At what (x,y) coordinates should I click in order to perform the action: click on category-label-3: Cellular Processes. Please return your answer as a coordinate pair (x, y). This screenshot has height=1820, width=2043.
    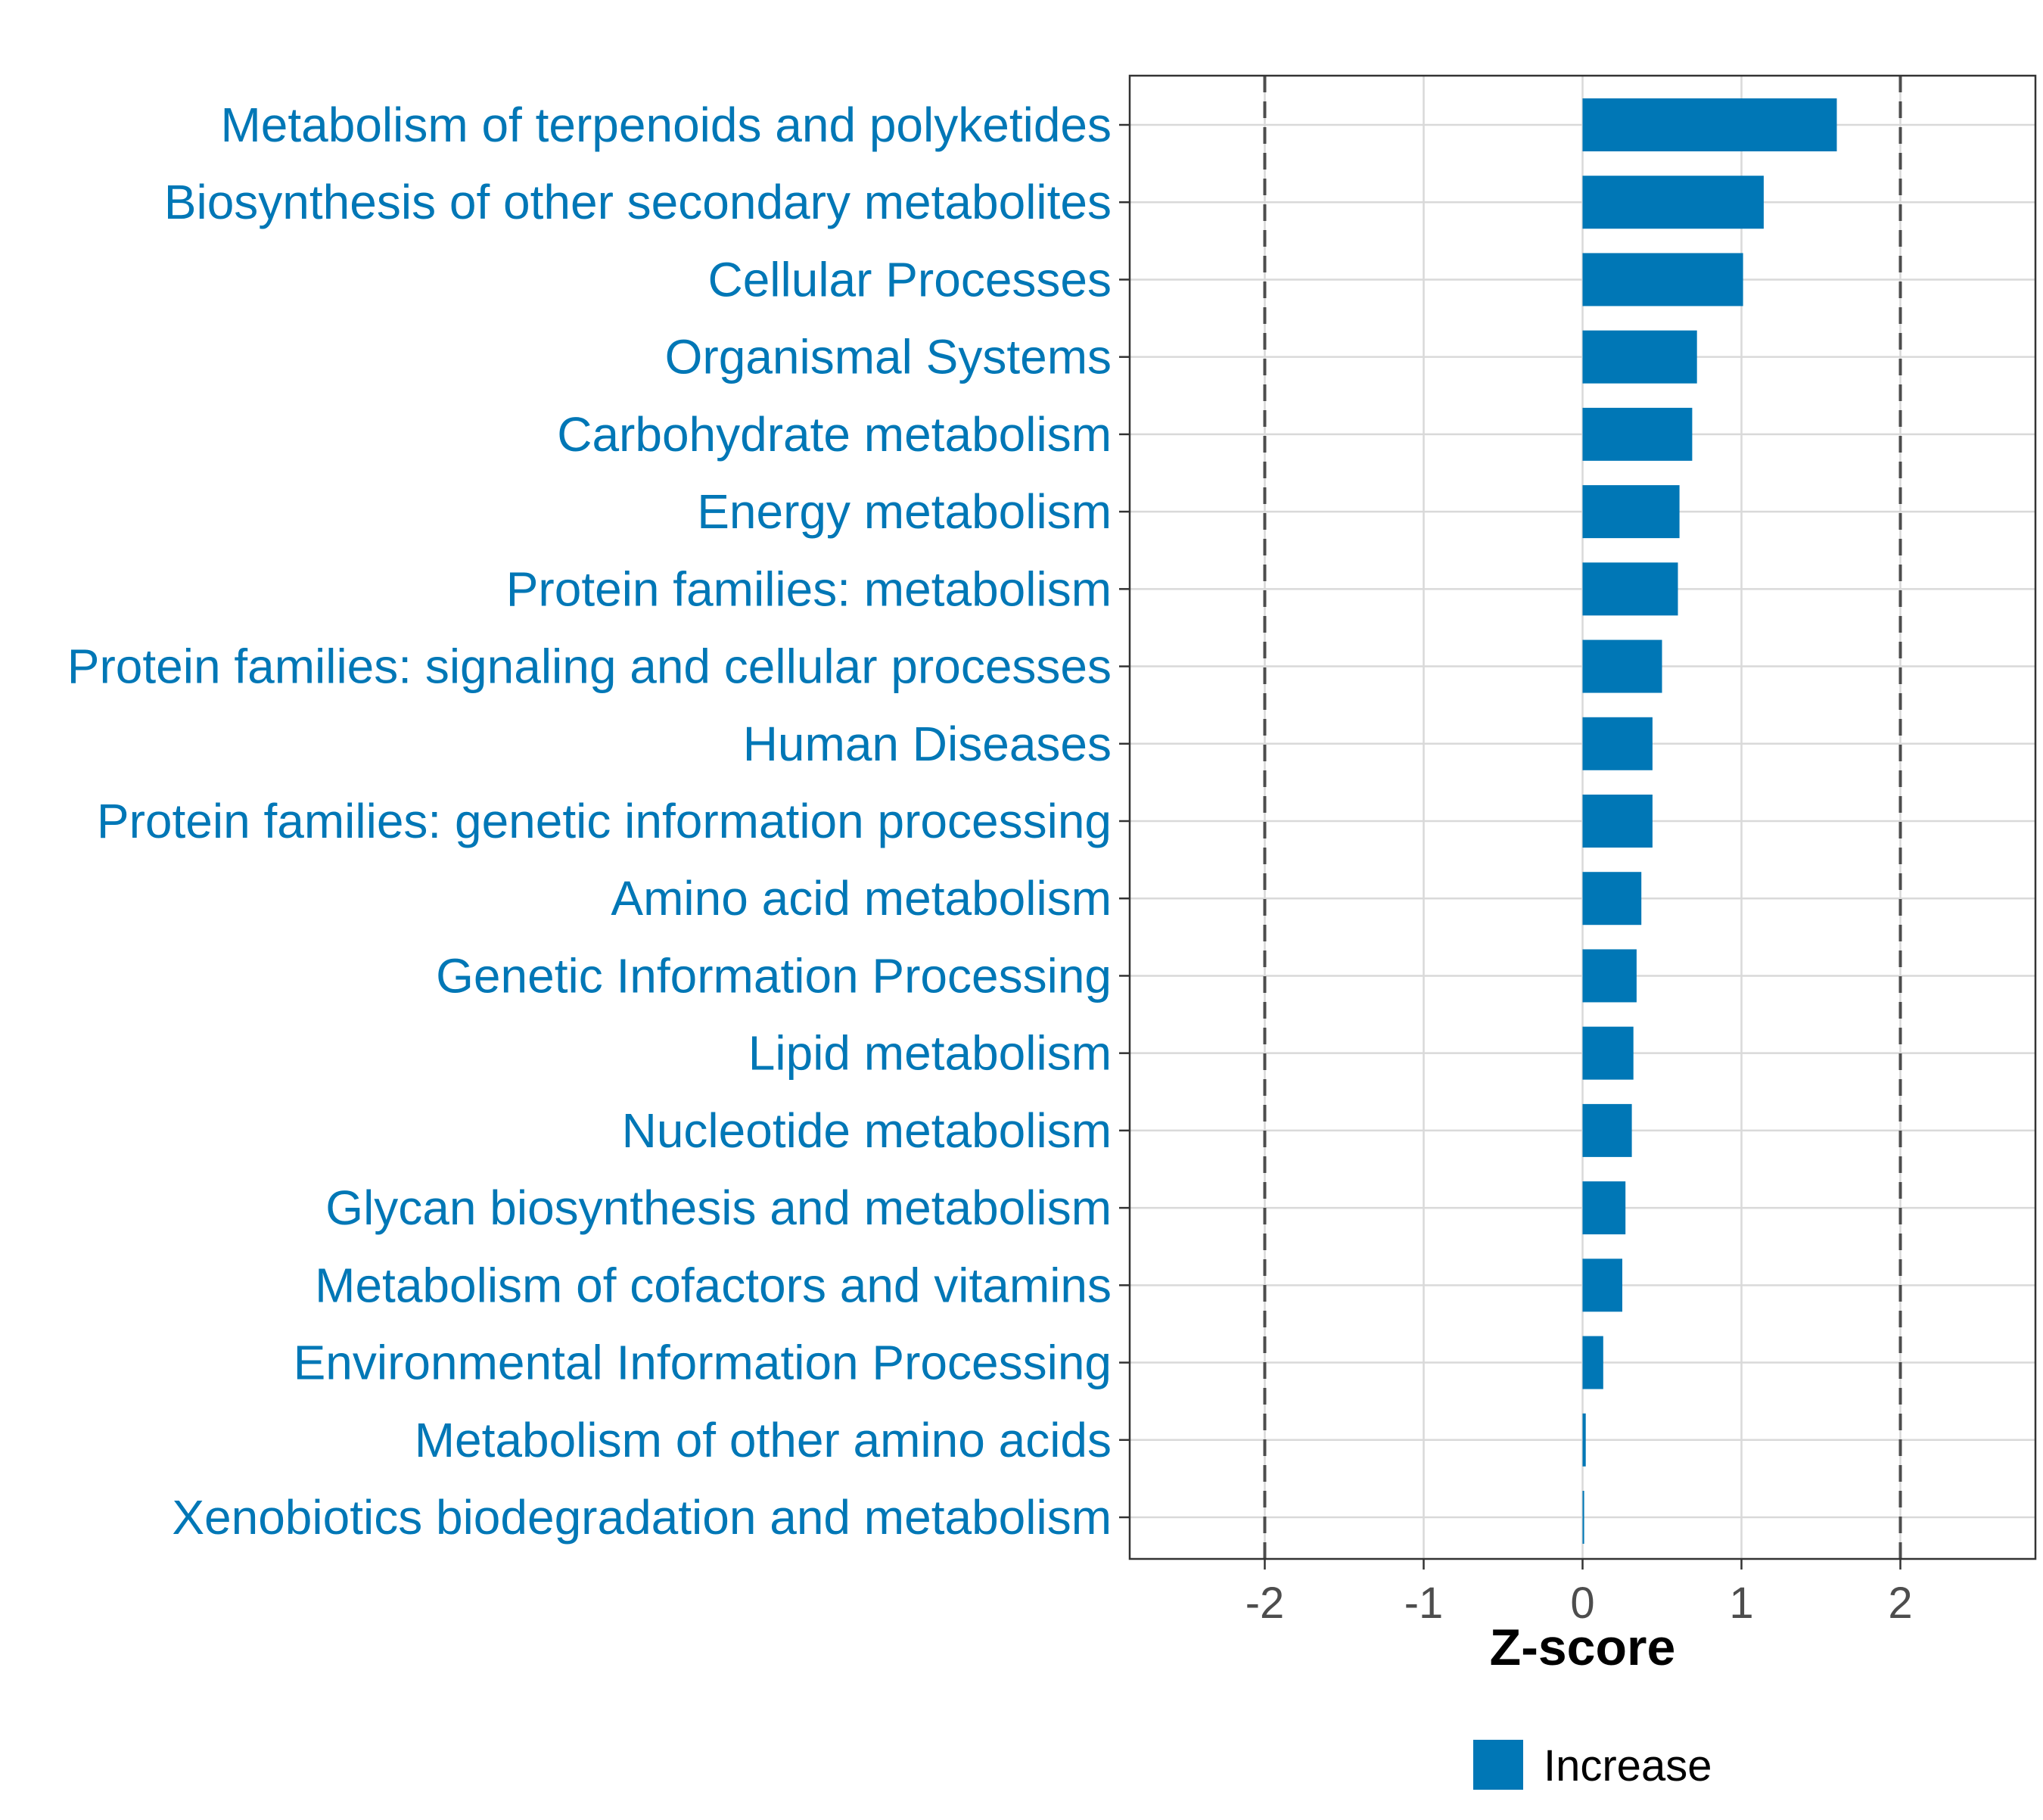
    Looking at the image, I should click on (909, 279).